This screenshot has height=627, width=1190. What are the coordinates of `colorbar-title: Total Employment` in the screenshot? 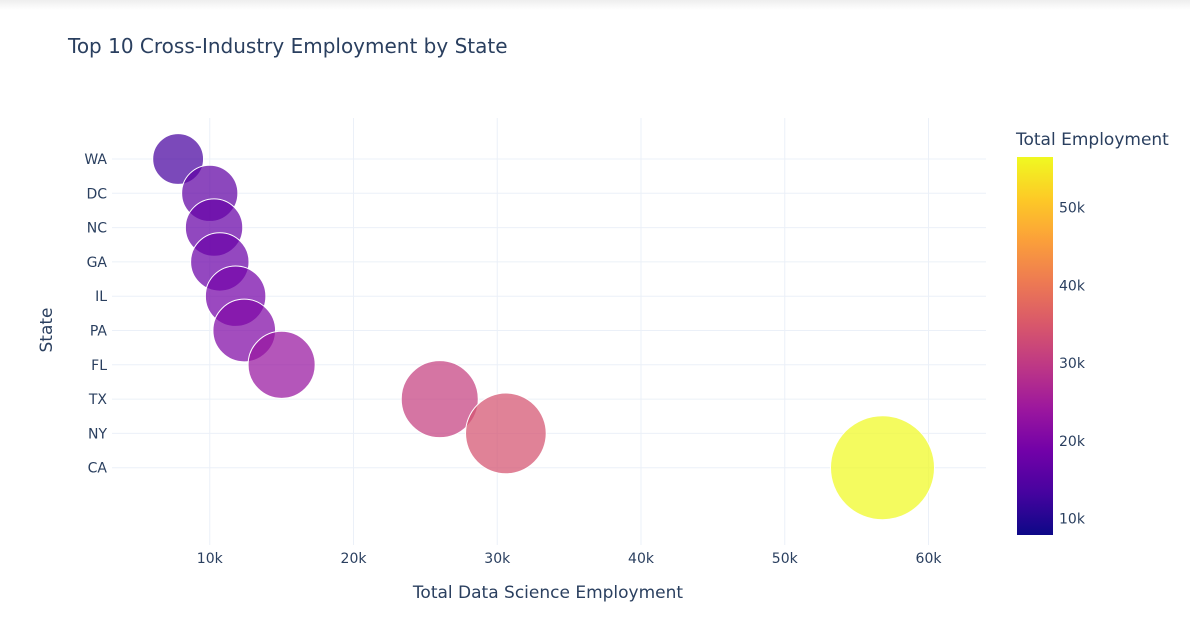 It's located at (1092, 140).